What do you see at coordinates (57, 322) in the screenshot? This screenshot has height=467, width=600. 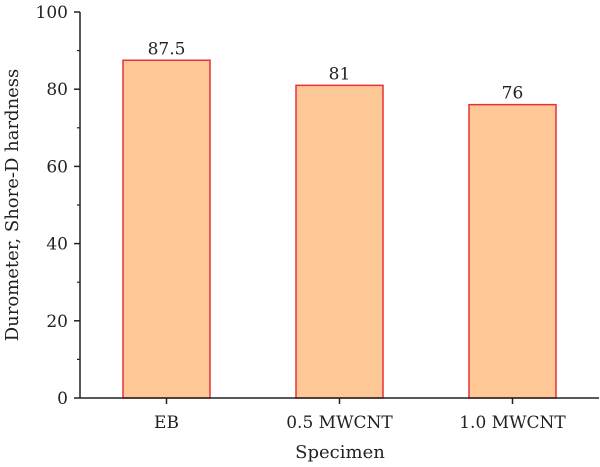 I see `y-tick-label: 20` at bounding box center [57, 322].